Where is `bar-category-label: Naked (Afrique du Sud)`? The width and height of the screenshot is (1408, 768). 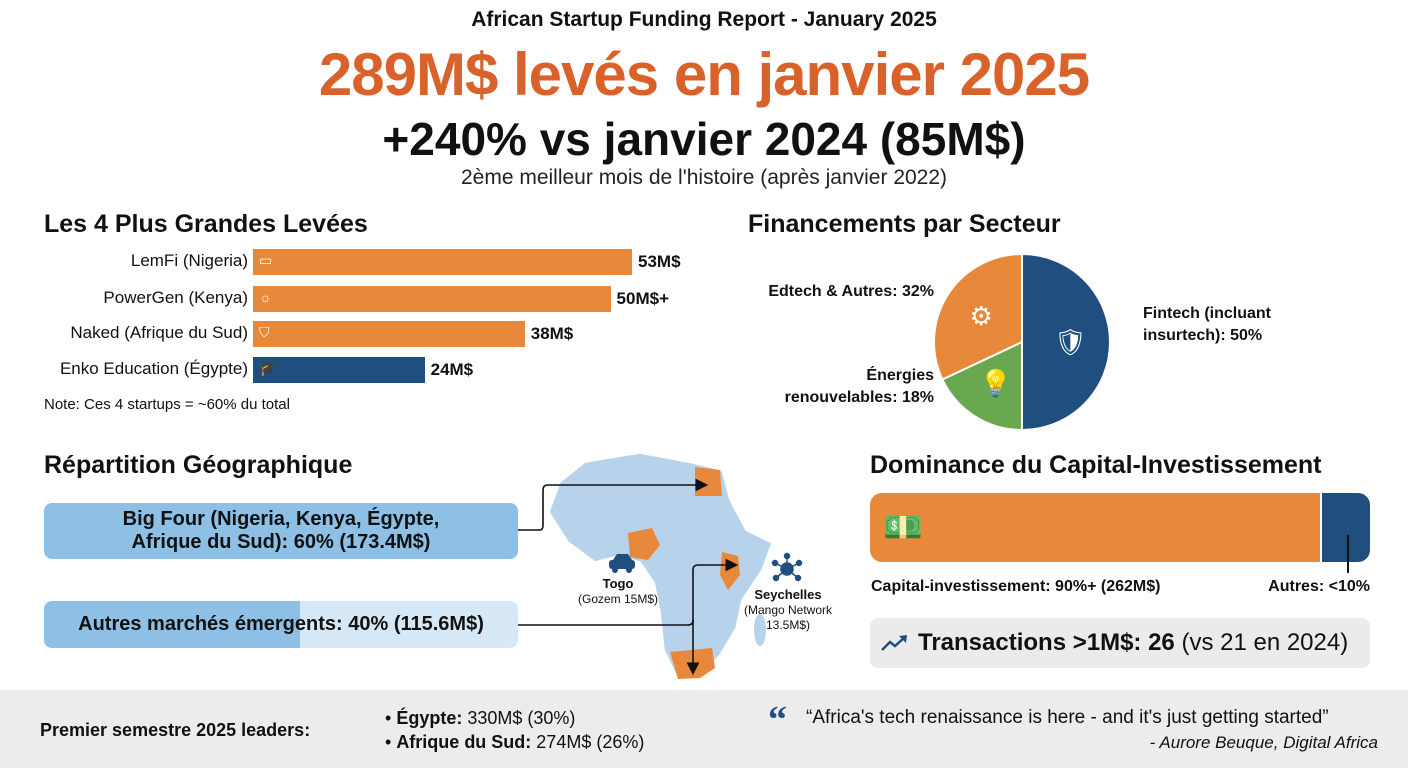
bar-category-label: Naked (Afrique du Sud) is located at coordinates (159, 332).